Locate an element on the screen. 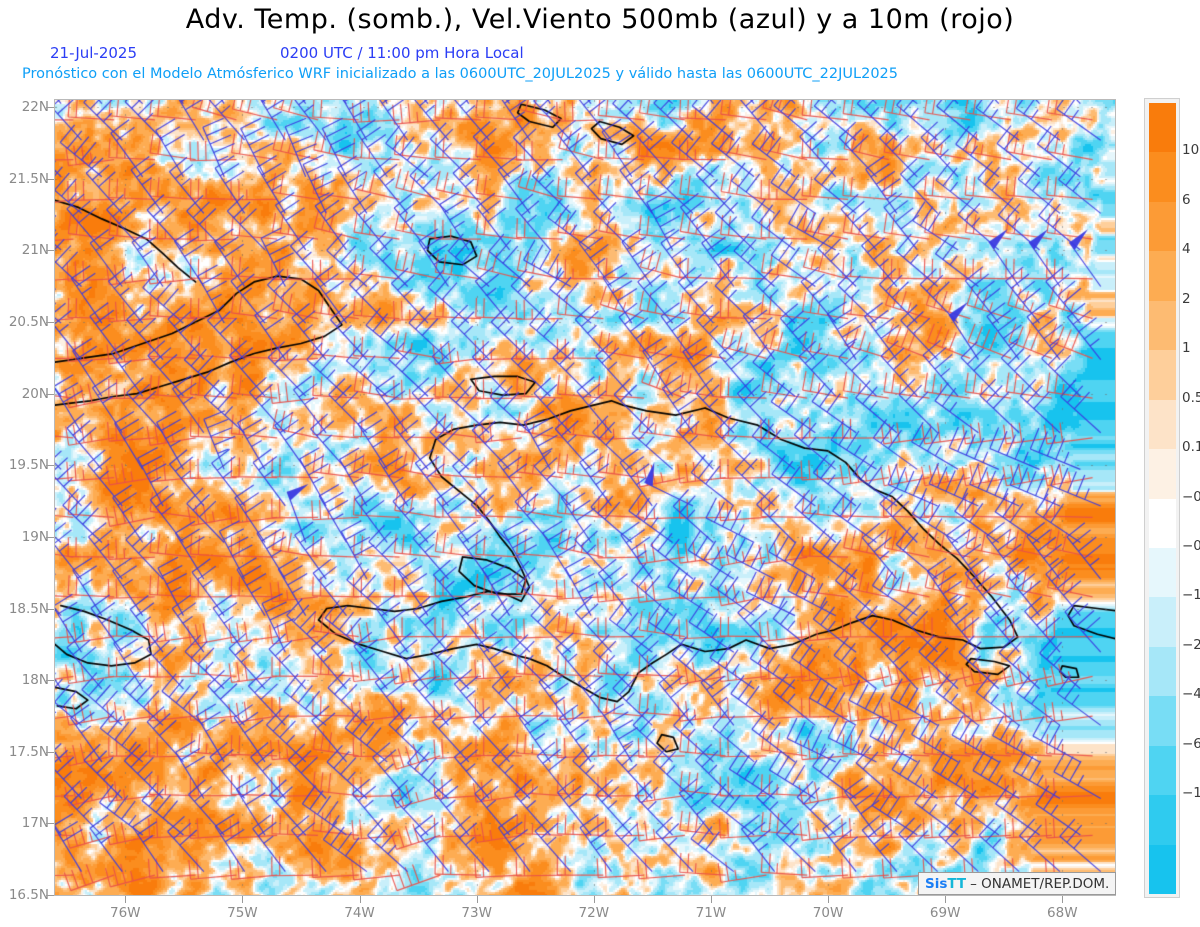  colorbar-gradient is located at coordinates (1162, 498).